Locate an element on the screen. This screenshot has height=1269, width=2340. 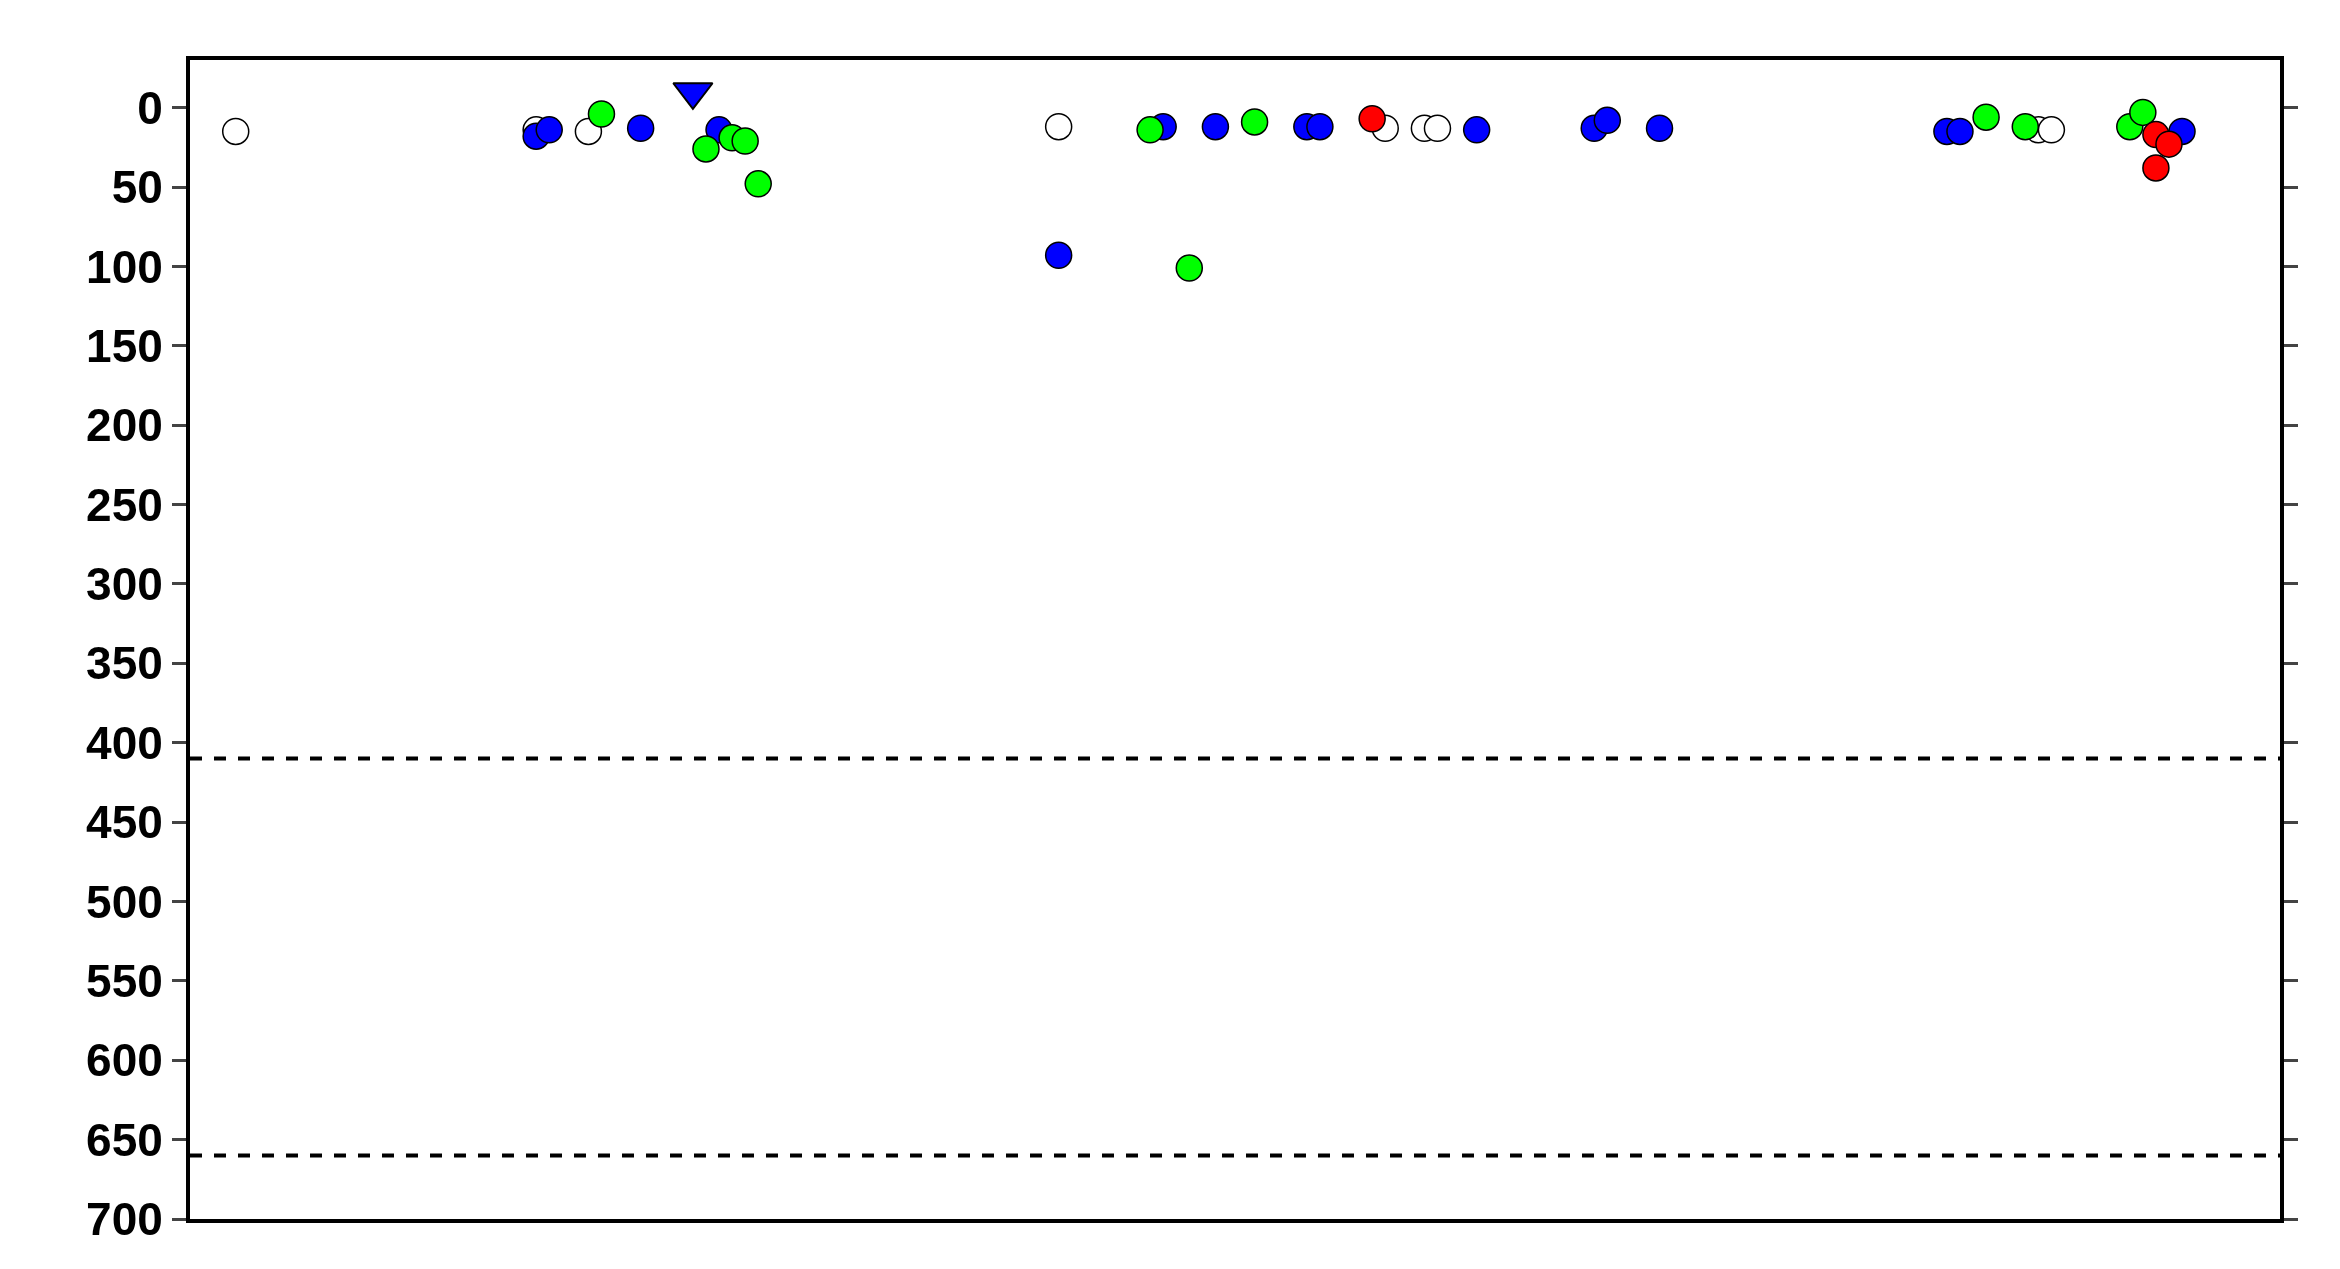
y-tick-label: 400 is located at coordinates (124, 742).